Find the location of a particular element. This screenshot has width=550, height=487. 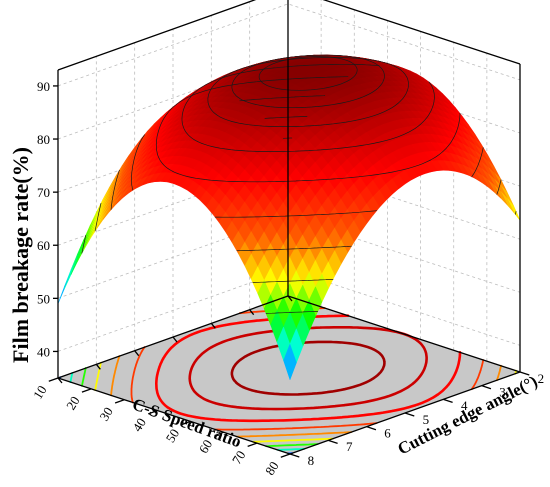

surface-patch is located at coordinates (290, 362).